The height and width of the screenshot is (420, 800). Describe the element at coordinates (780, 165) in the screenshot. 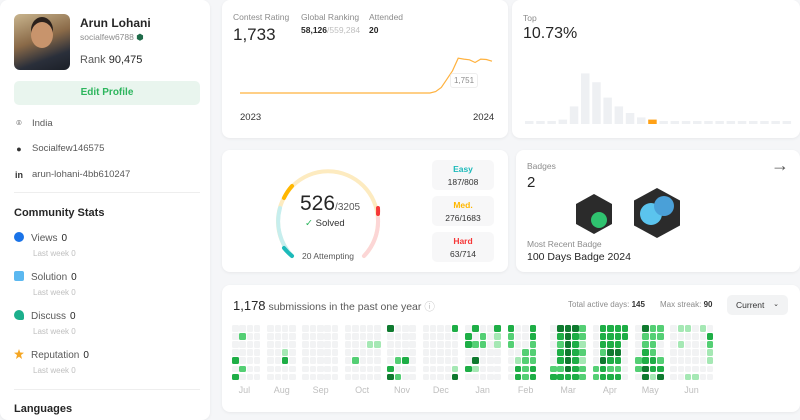

I see `arrow-right-icon: →` at that location.